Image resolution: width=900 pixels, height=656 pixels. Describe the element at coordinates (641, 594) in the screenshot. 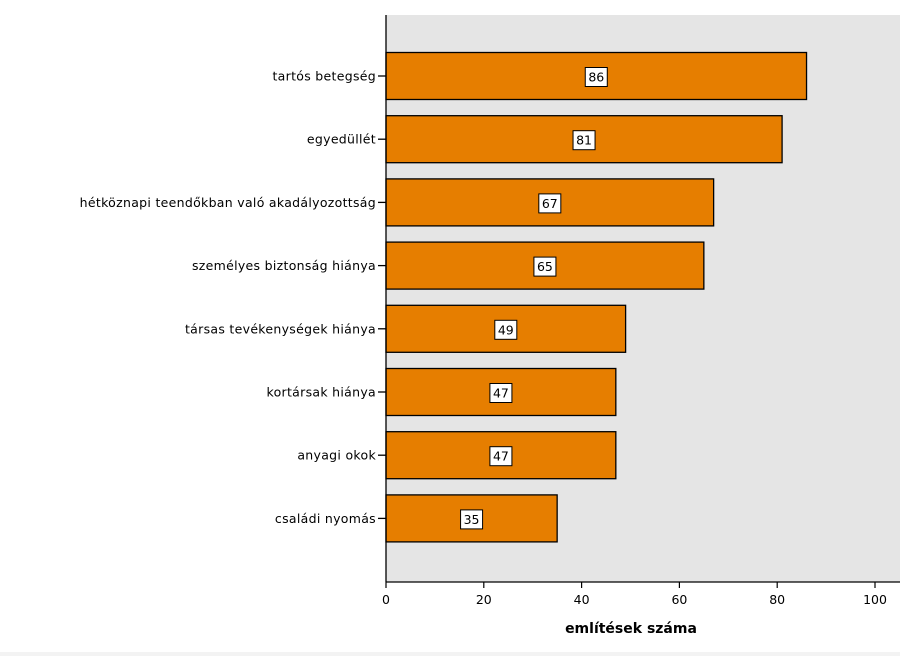

I see `x-axis: 0 20 40 60 80 100` at that location.